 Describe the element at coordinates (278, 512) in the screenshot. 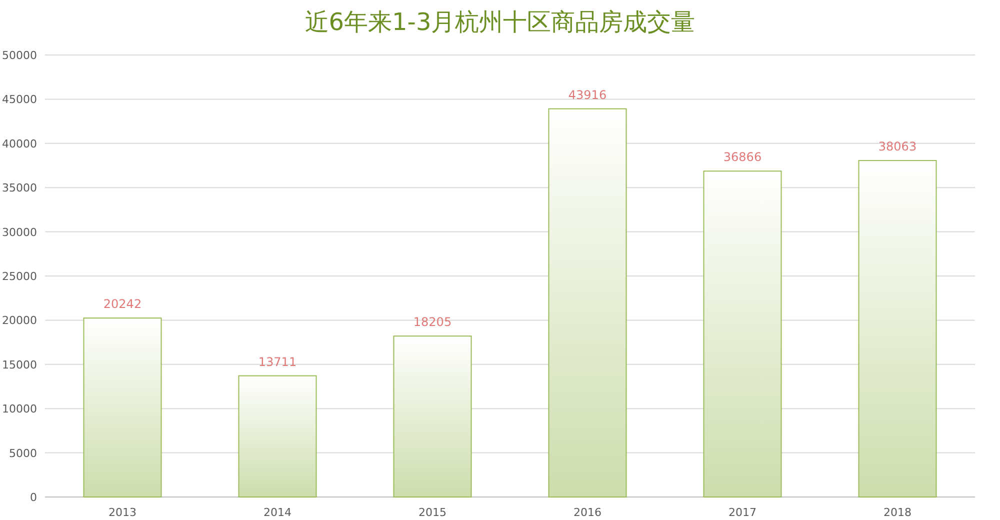

I see `x-tick-label: 2014` at that location.